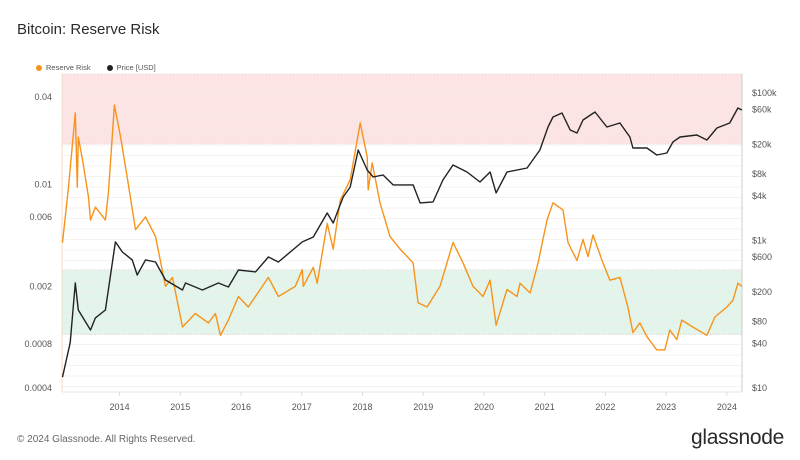 Image resolution: width=800 pixels, height=460 pixels. What do you see at coordinates (737, 437) in the screenshot?
I see `glassnode-logo: glassnode` at bounding box center [737, 437].